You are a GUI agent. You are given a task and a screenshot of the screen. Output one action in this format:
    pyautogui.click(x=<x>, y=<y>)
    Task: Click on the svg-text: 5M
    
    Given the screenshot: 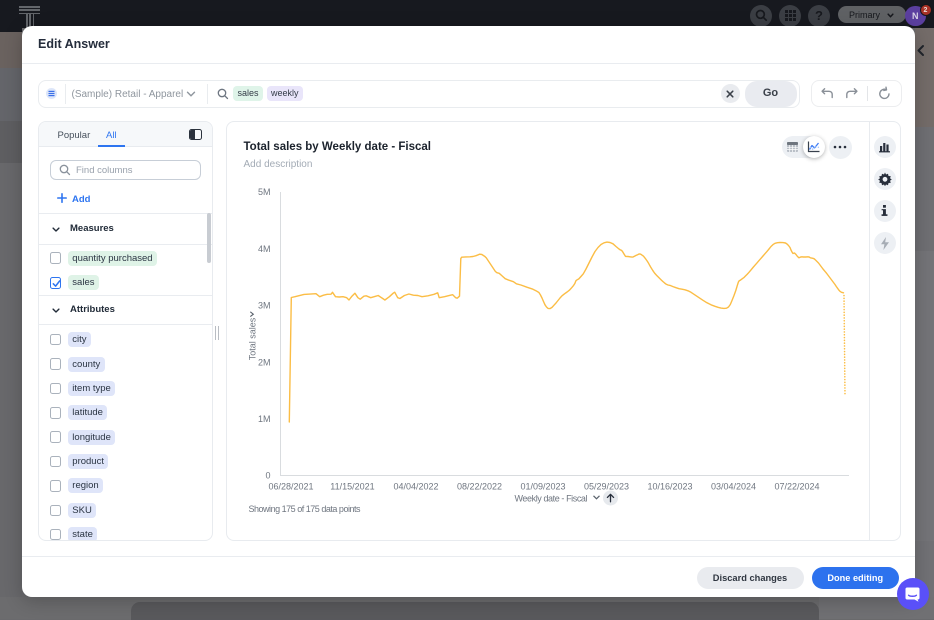 What is the action you would take?
    pyautogui.click(x=264, y=192)
    